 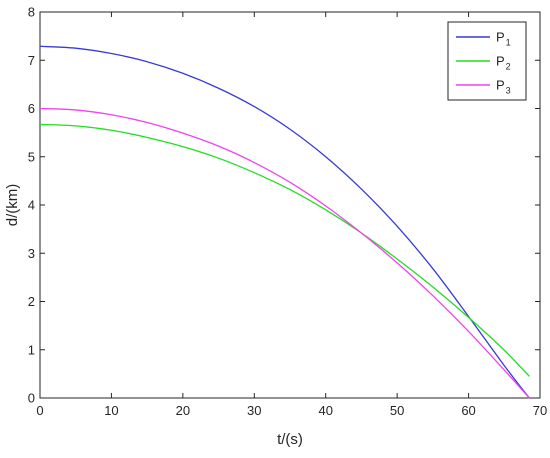 I want to click on y-tick-label: 2, so click(x=31, y=301).